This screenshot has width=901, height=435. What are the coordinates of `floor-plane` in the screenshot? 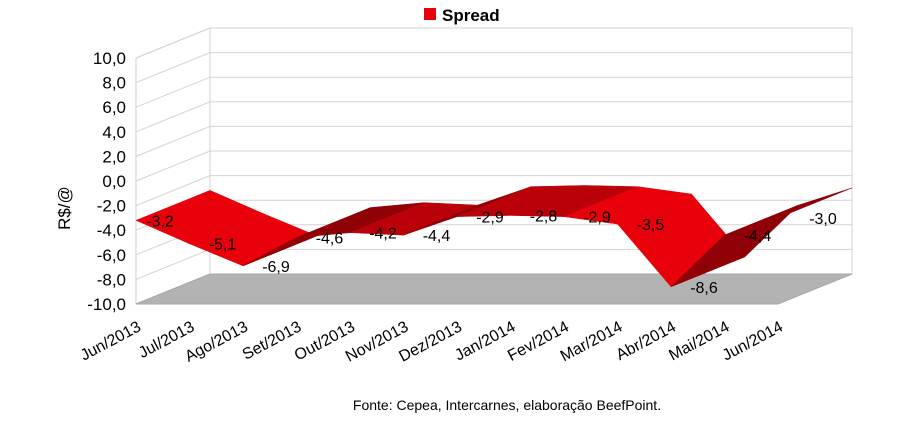 It's located at (494, 289).